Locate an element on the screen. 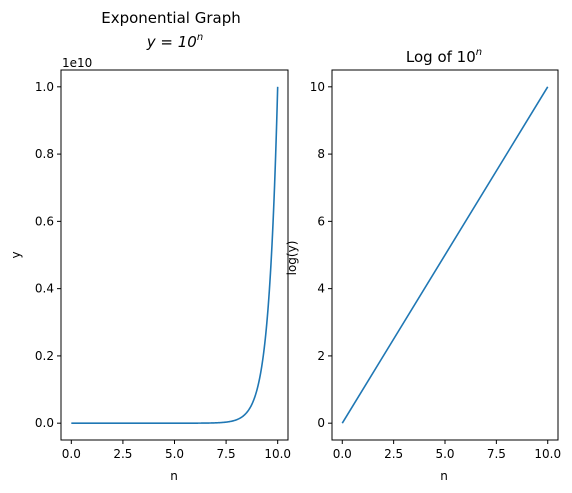  chart-title: Log of 10n is located at coordinates (444, 56).